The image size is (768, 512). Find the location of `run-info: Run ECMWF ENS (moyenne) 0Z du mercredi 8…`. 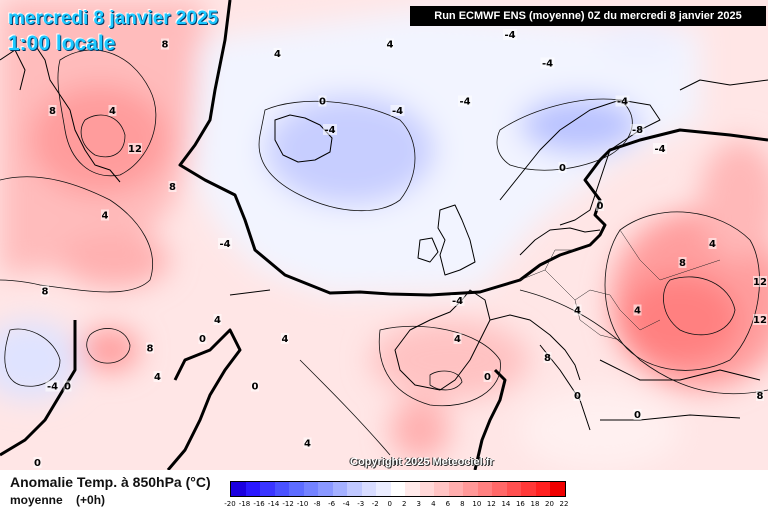

run-info: Run ECMWF ENS (moyenne) 0Z du mercredi 8… is located at coordinates (588, 16).